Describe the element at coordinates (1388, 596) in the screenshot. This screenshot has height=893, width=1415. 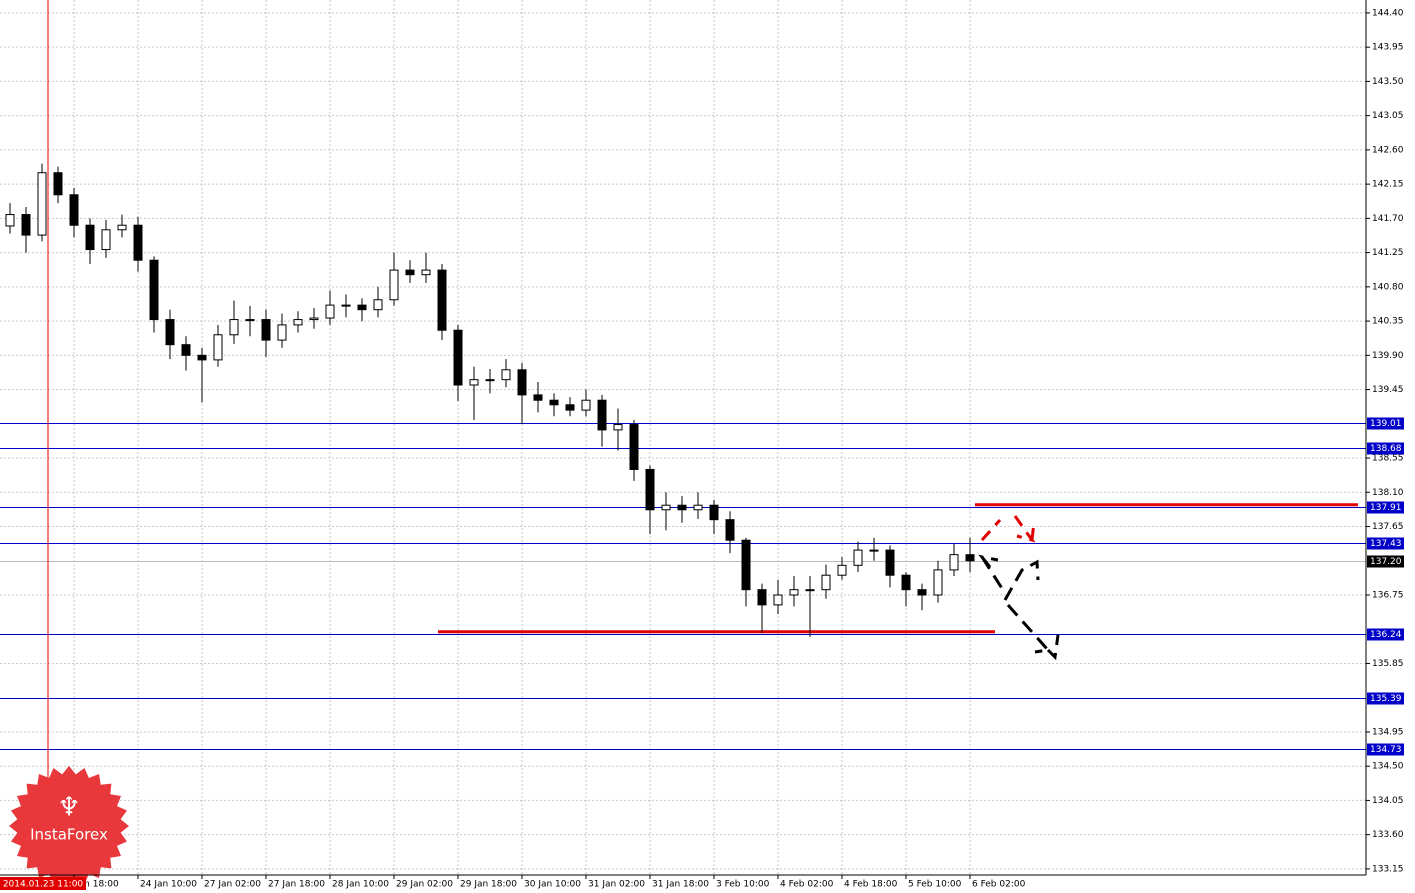
I see `y-tick-label: 136.75` at that location.